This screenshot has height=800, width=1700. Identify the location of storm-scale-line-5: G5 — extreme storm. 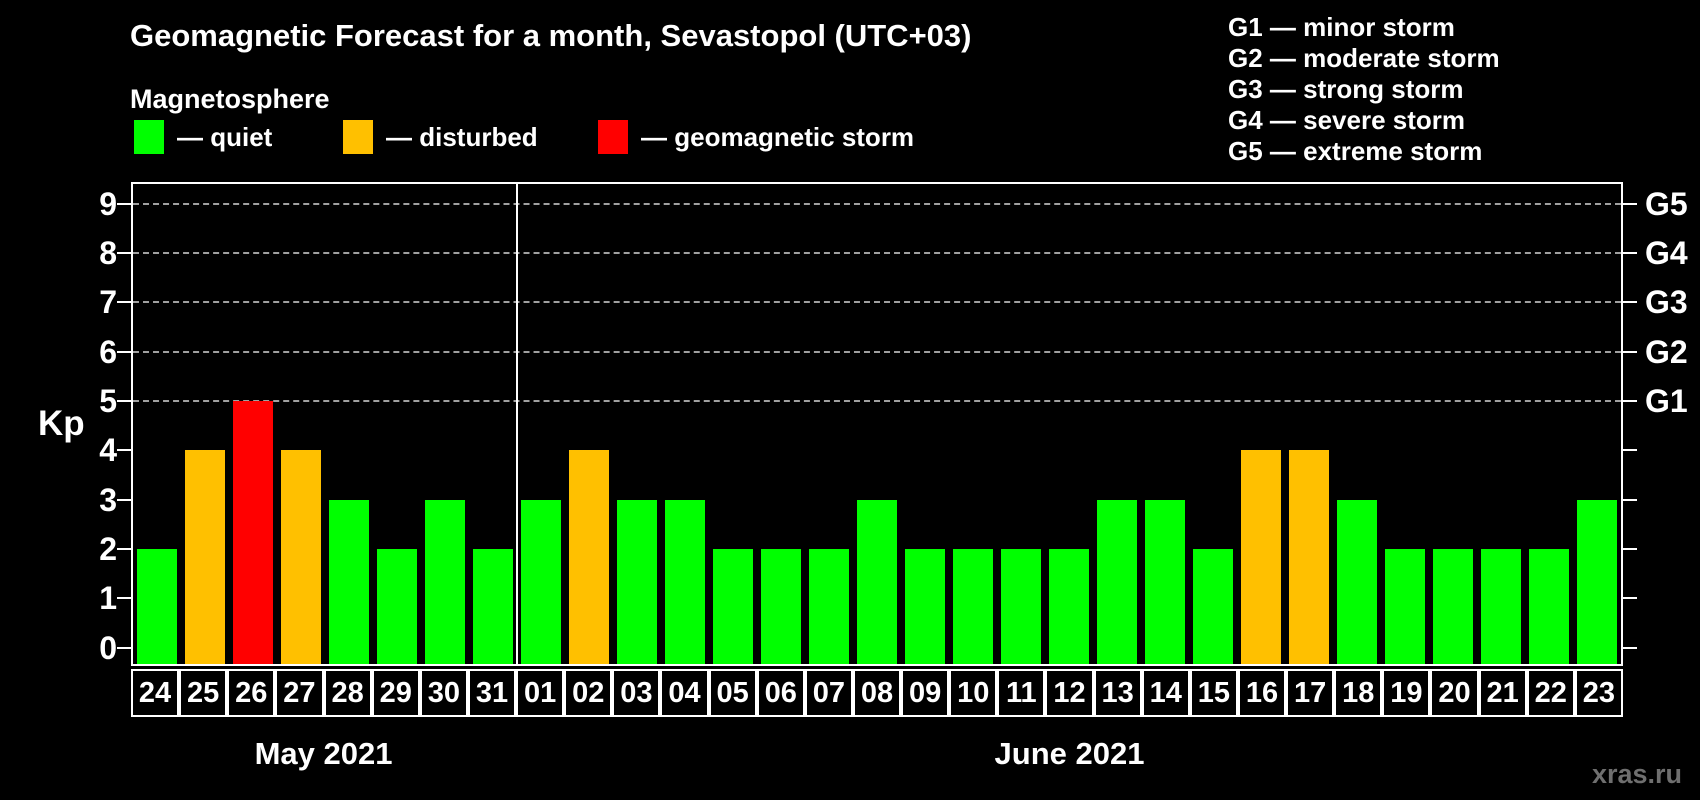
(1355, 151).